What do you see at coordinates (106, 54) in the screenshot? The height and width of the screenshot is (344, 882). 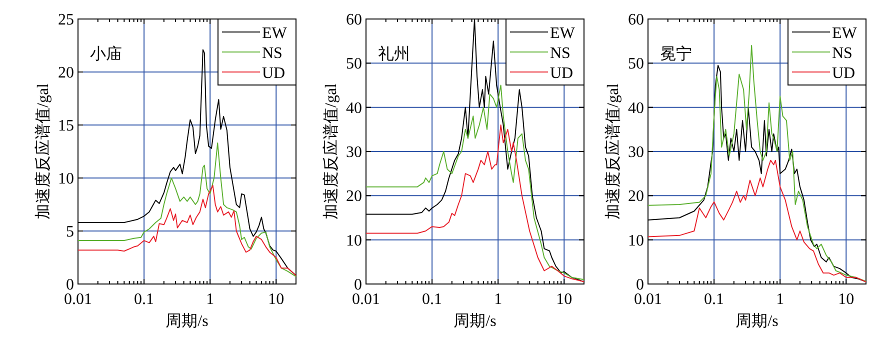 I see `text: 小庙` at bounding box center [106, 54].